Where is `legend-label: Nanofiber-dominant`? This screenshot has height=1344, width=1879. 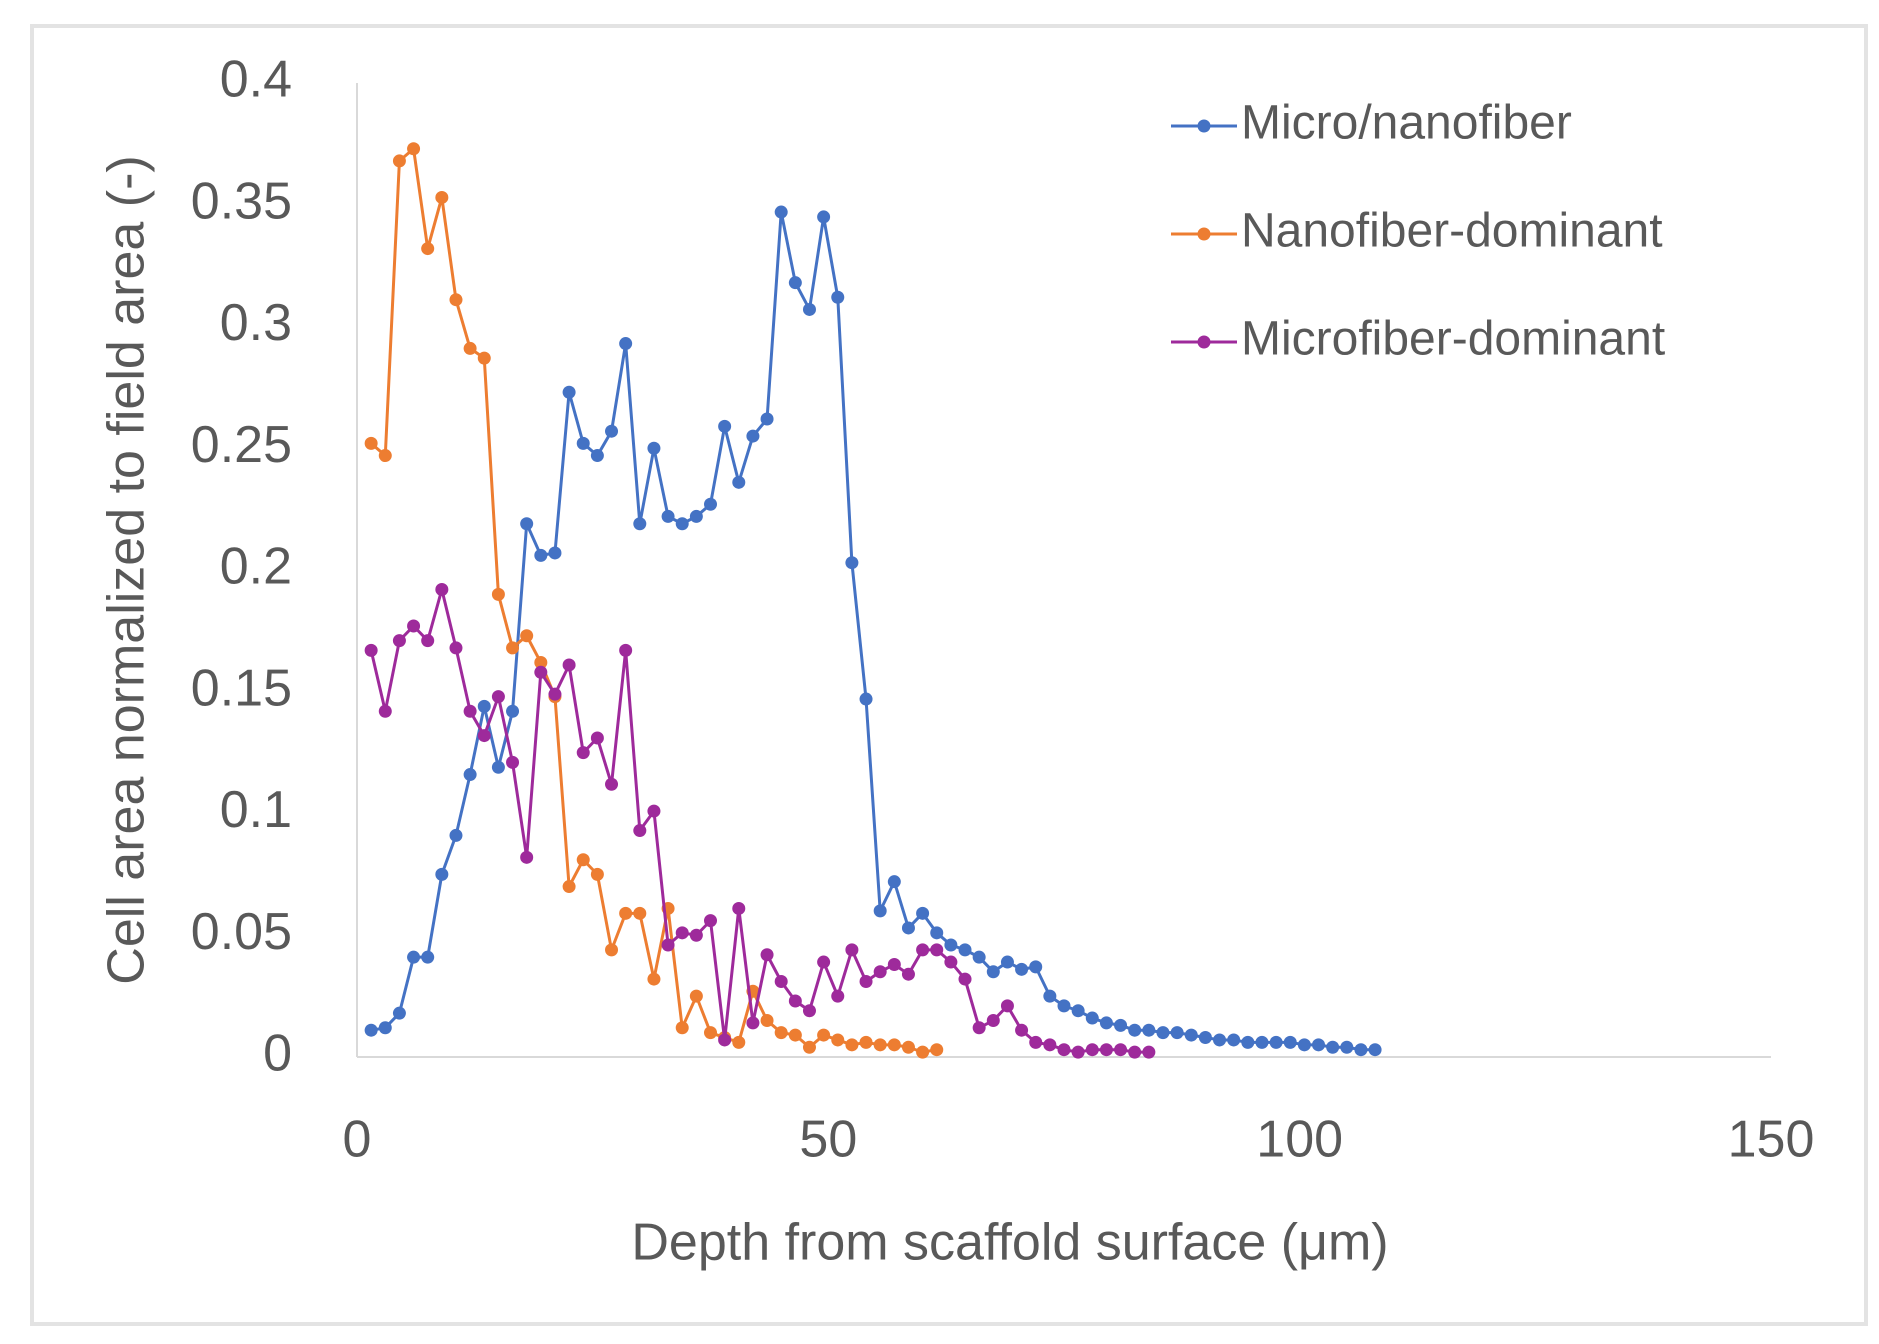
legend-label: Nanofiber-dominant is located at coordinates (1452, 231).